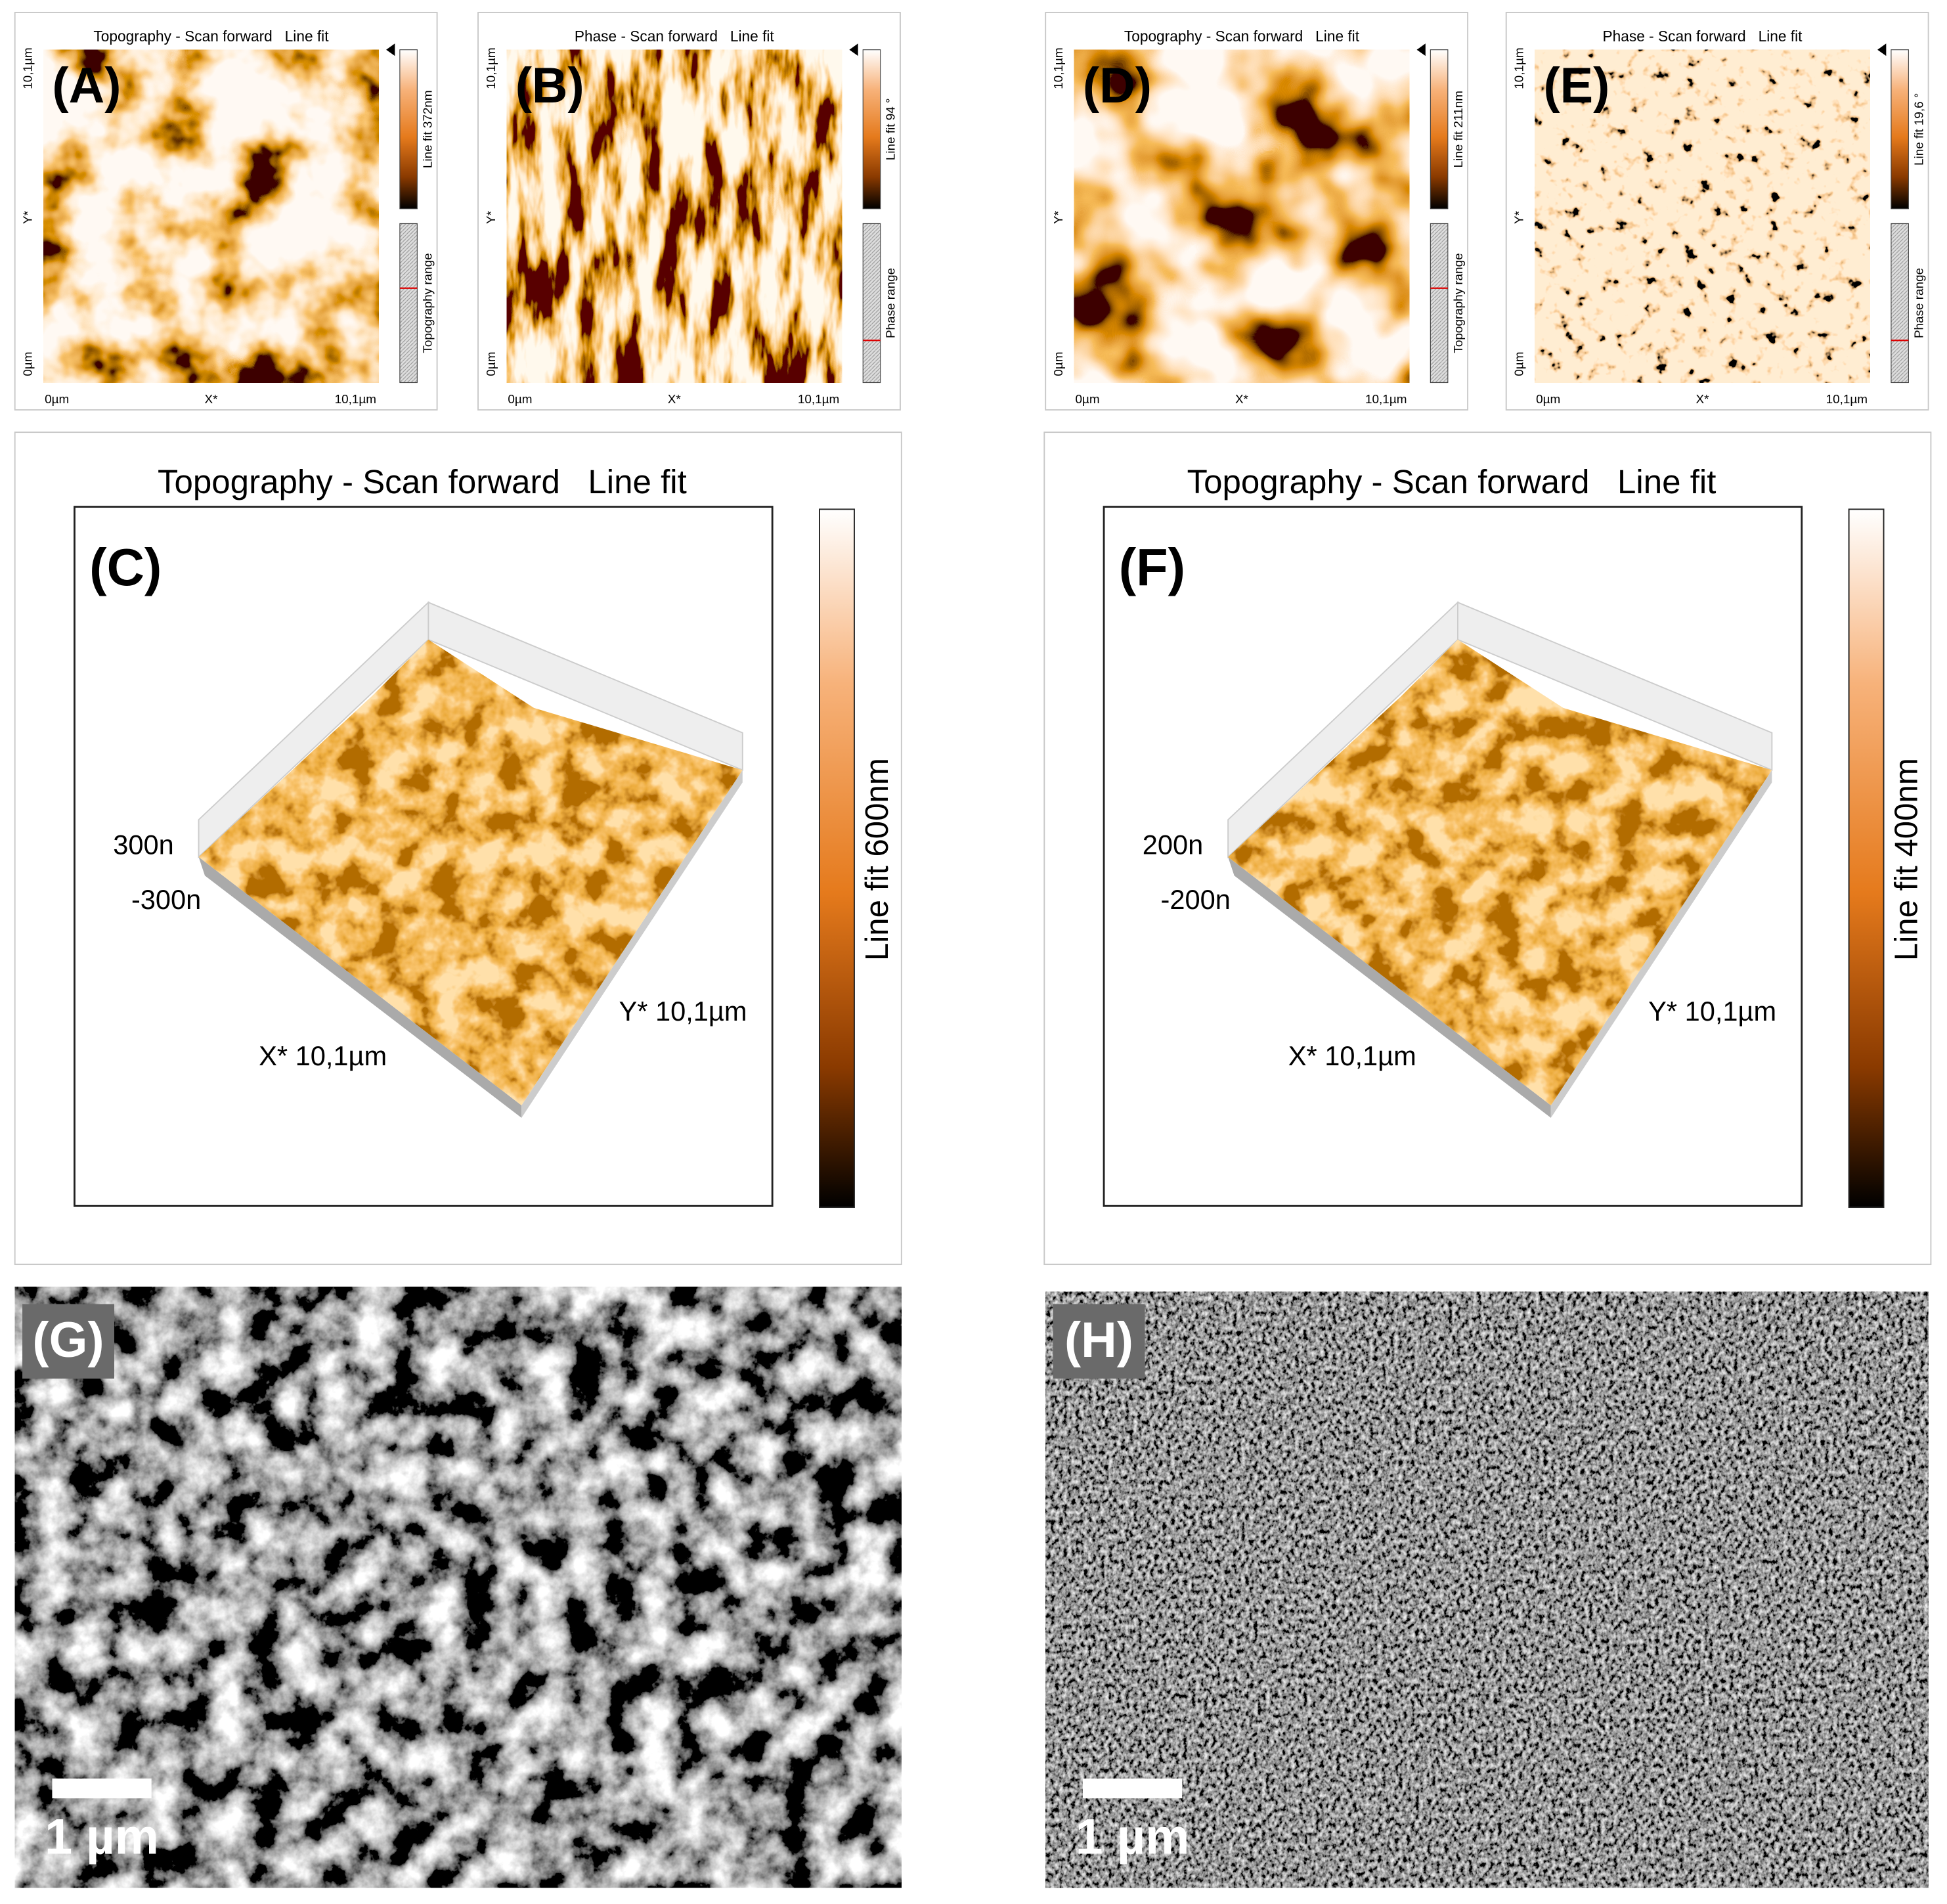 Image resolution: width=1947 pixels, height=1904 pixels. Describe the element at coordinates (1919, 129) in the screenshot. I see `colorbar-label: Line fit 19,6 °` at that location.